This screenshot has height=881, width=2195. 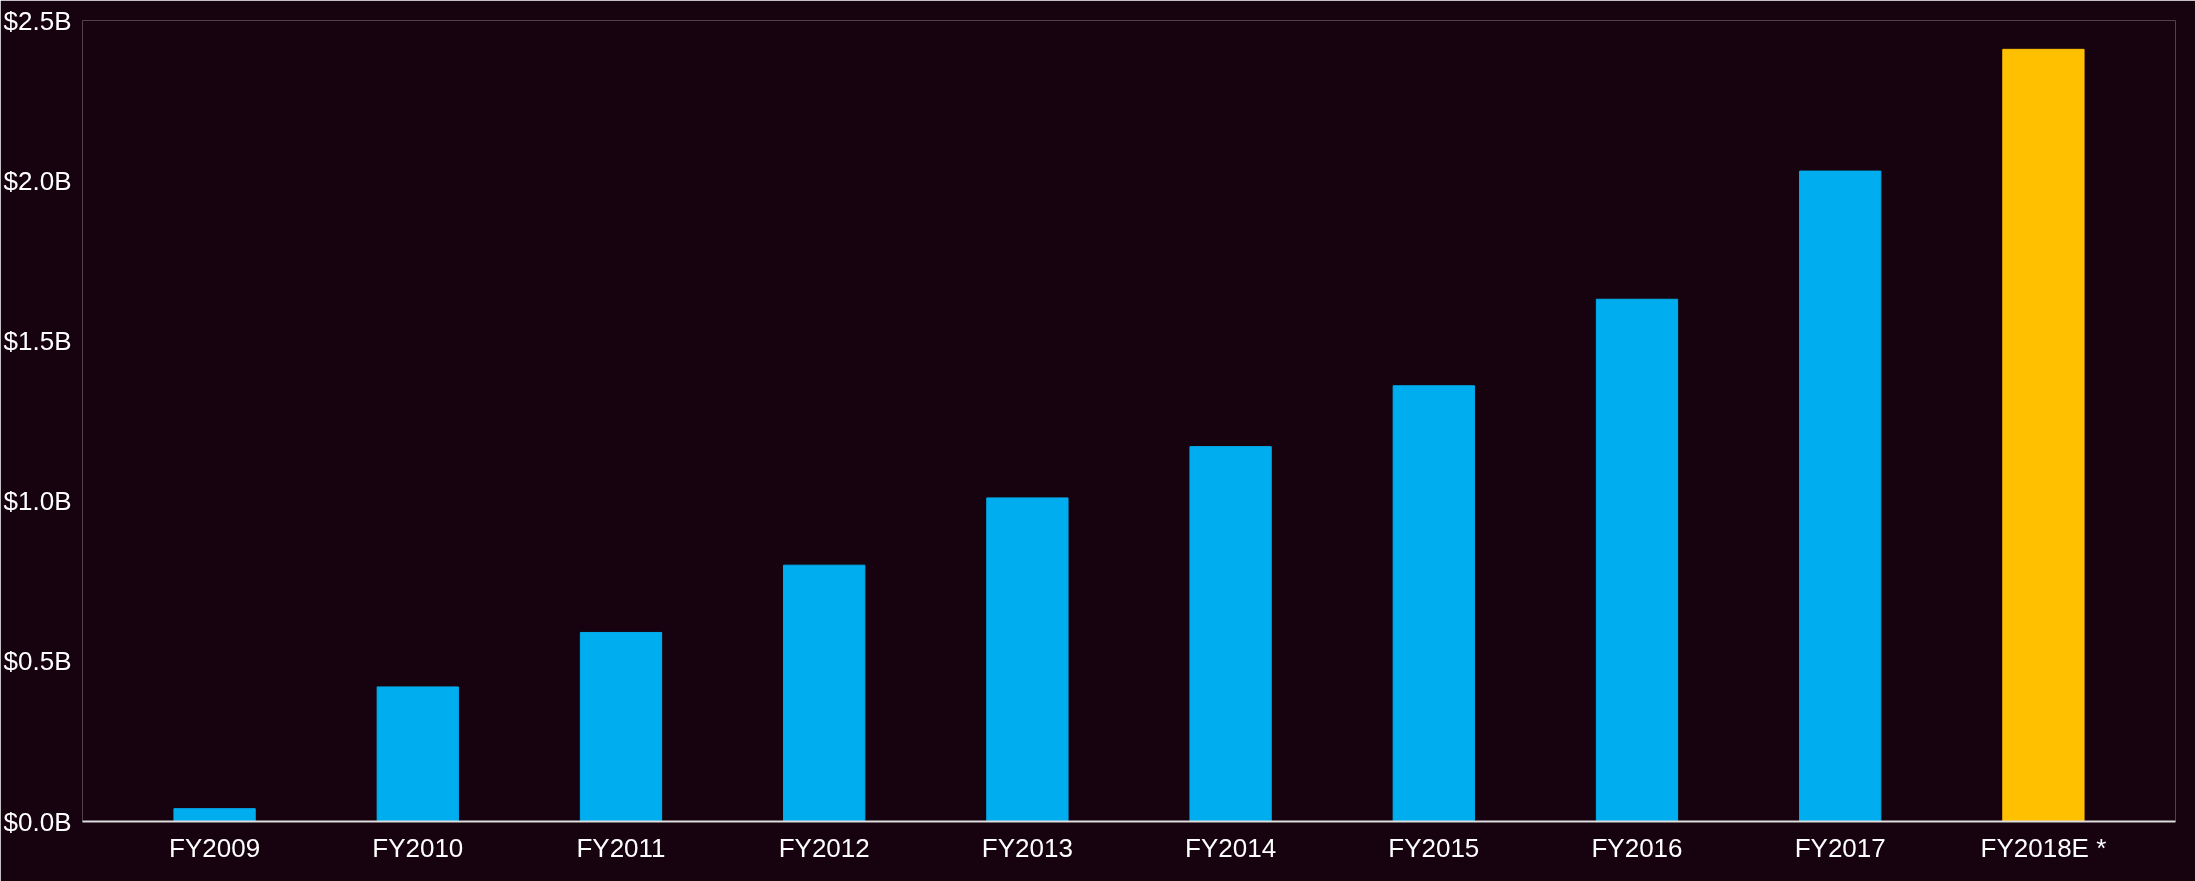 I want to click on x-tick-label: FY2010, so click(x=418, y=847).